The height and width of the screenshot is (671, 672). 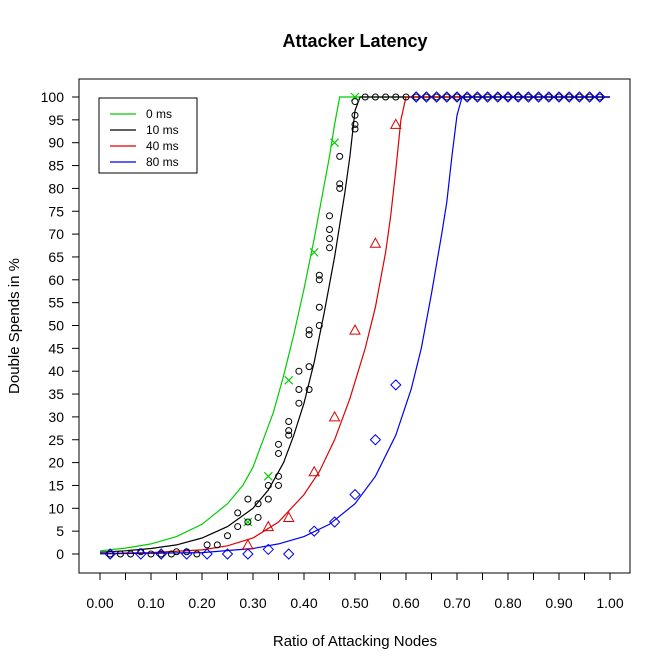 I want to click on y-tick-label: 40, so click(x=56, y=371).